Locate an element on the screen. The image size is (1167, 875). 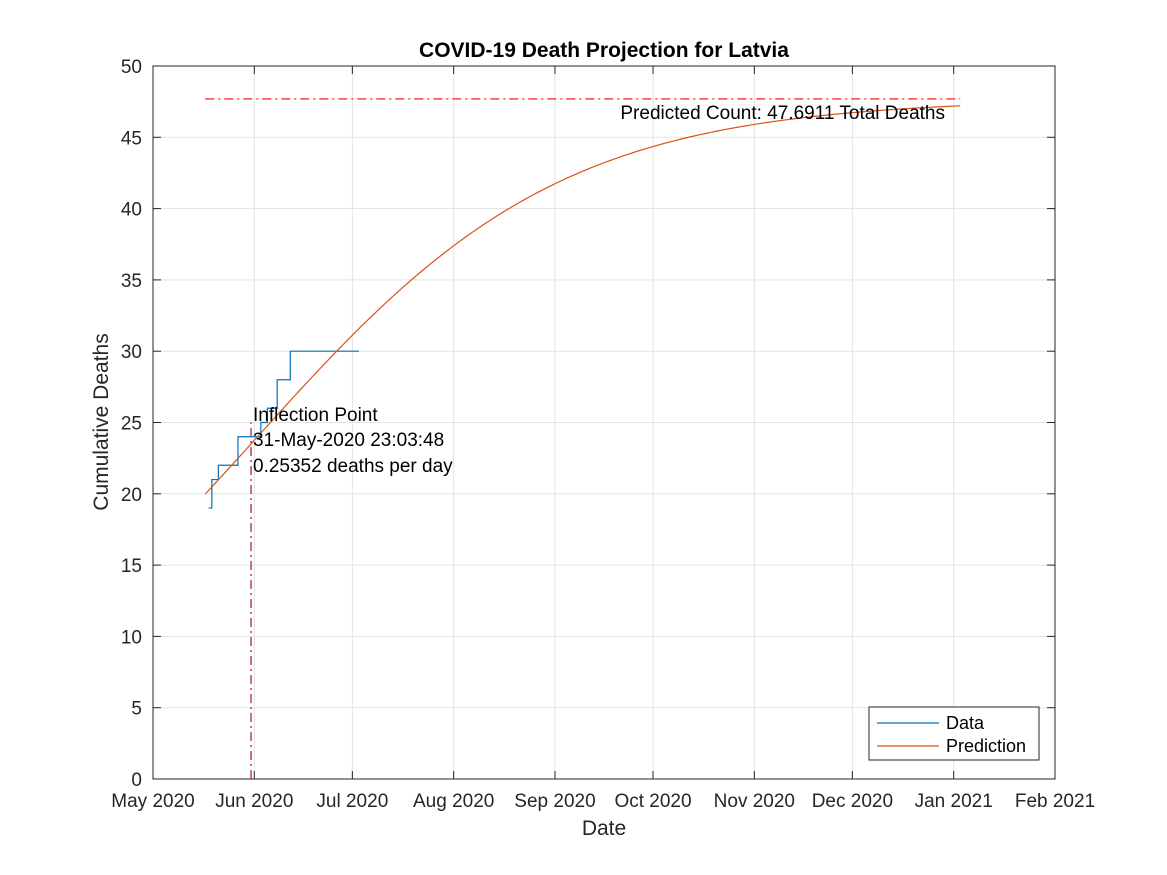
x-tick-label: Dec 2020 is located at coordinates (852, 801).